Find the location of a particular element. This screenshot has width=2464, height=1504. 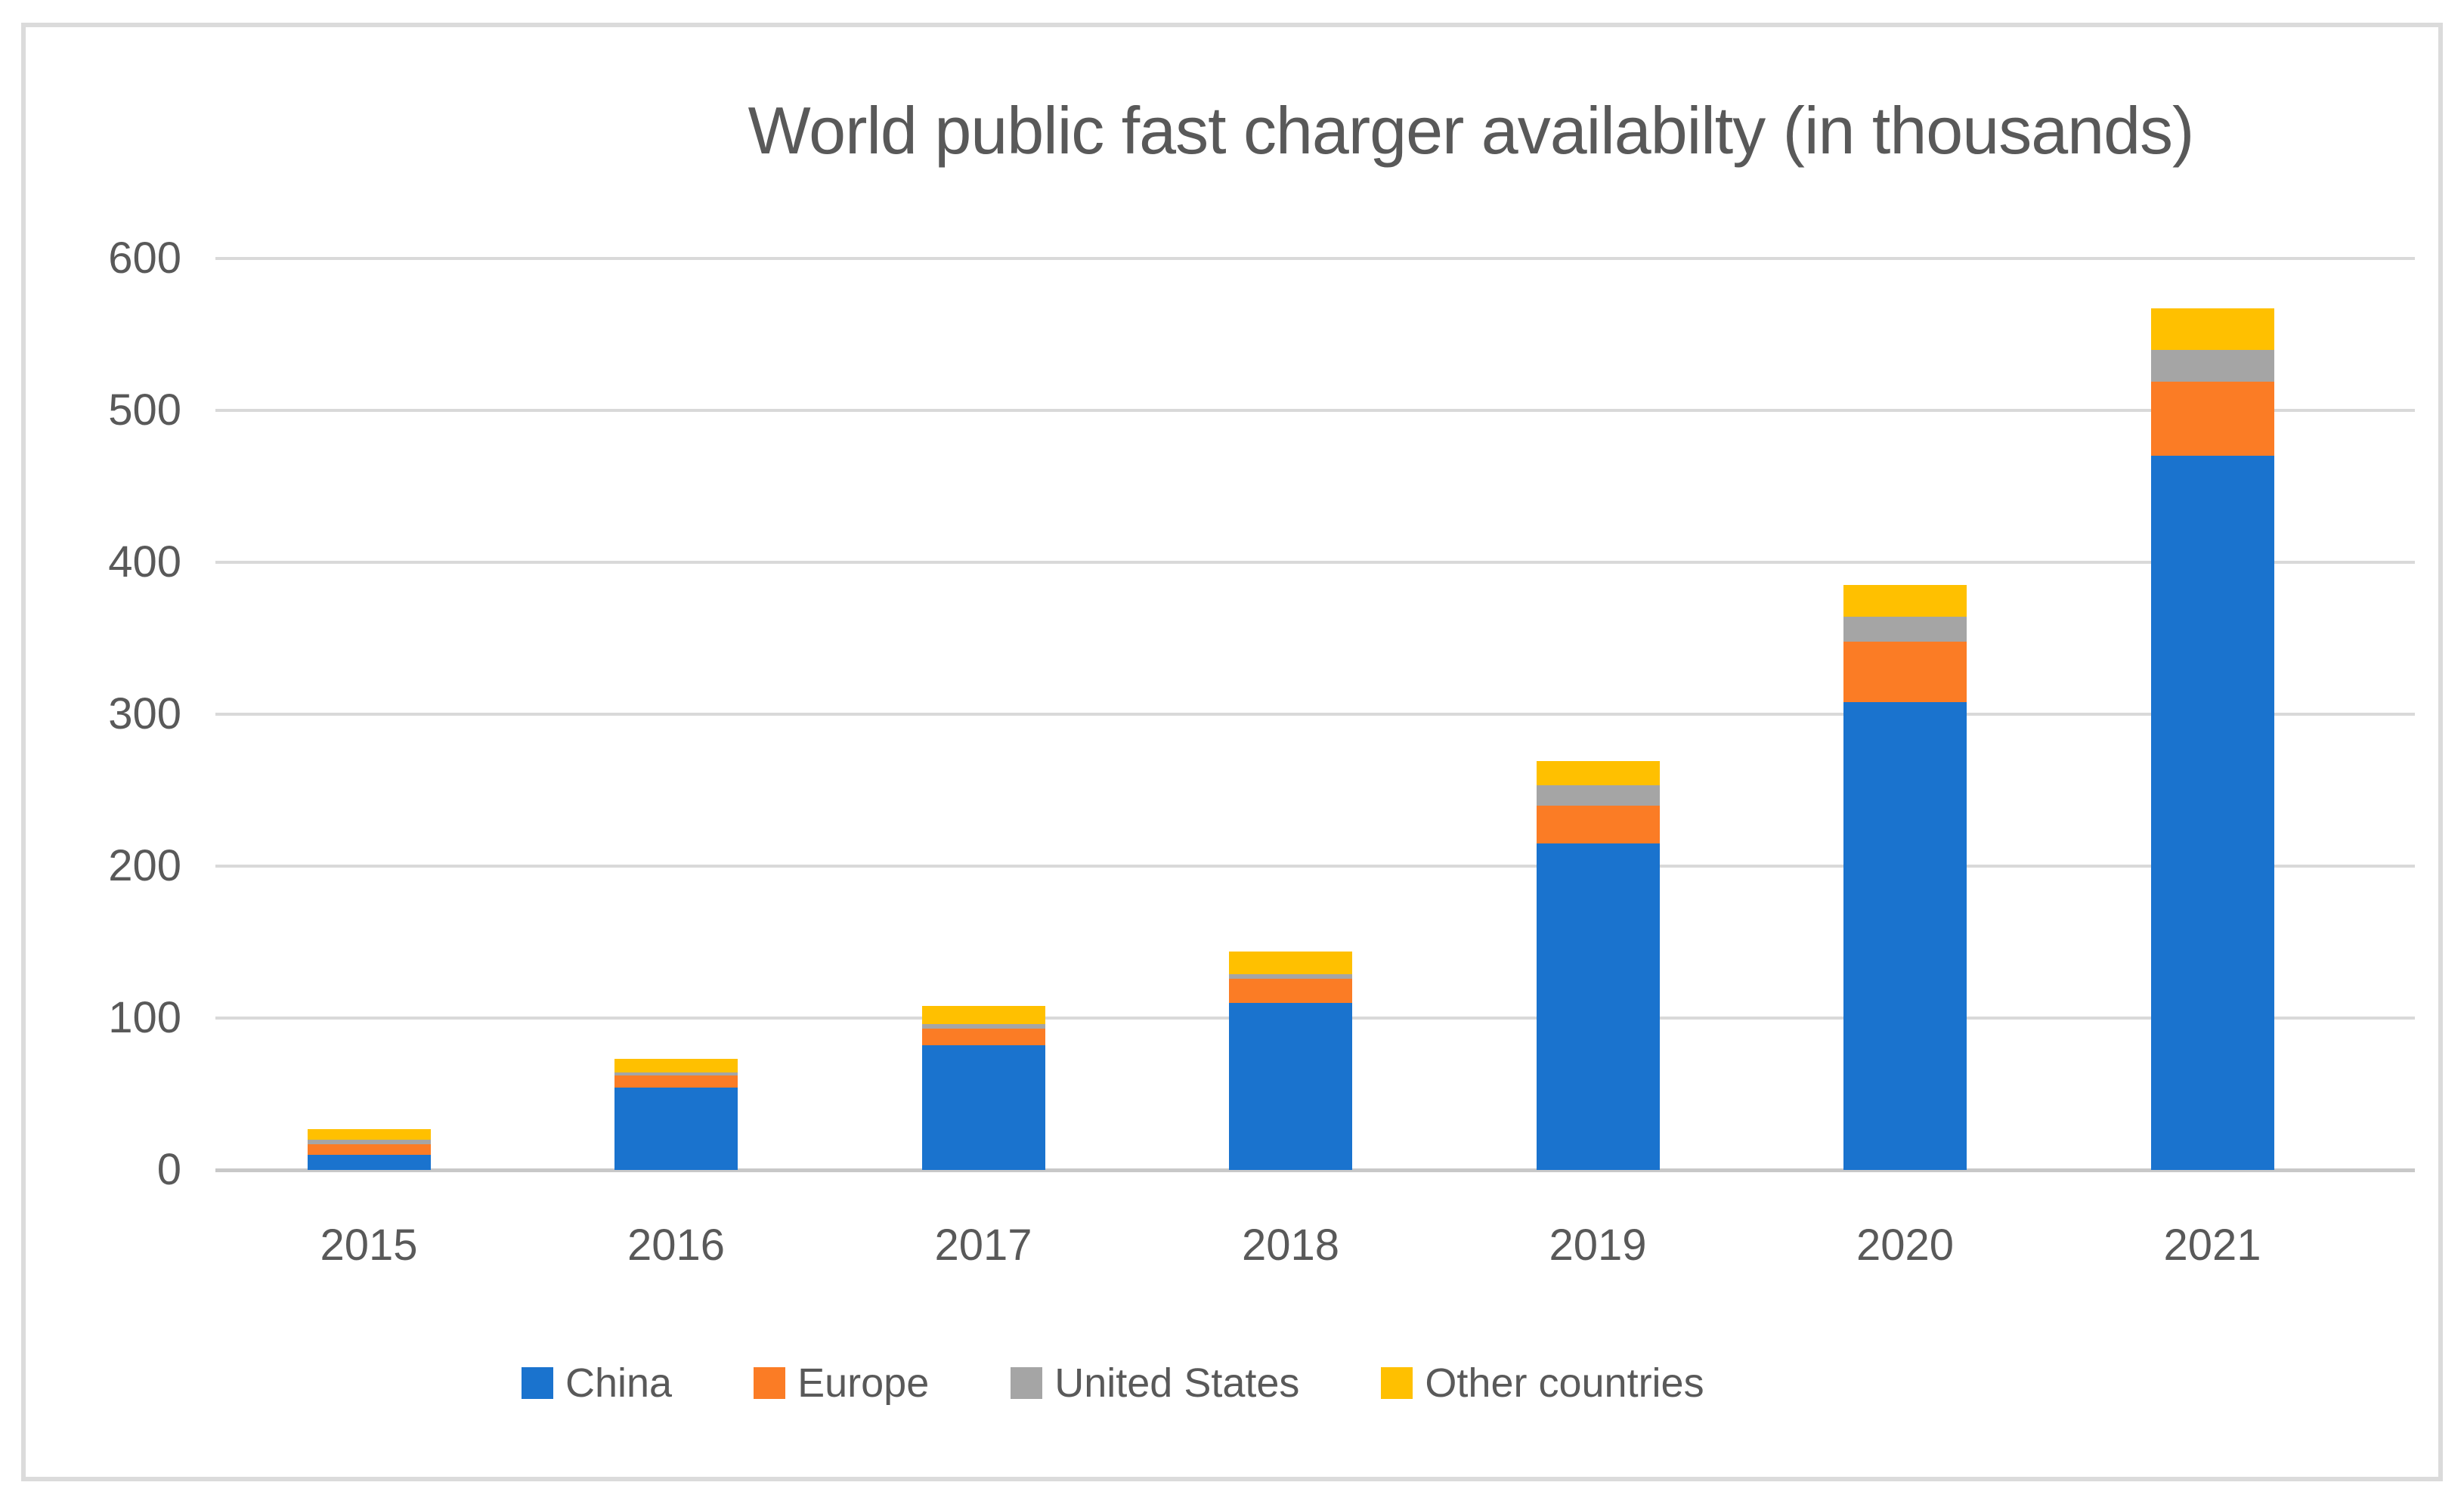

y-tick-label-0: 0 is located at coordinates (168, 1169).